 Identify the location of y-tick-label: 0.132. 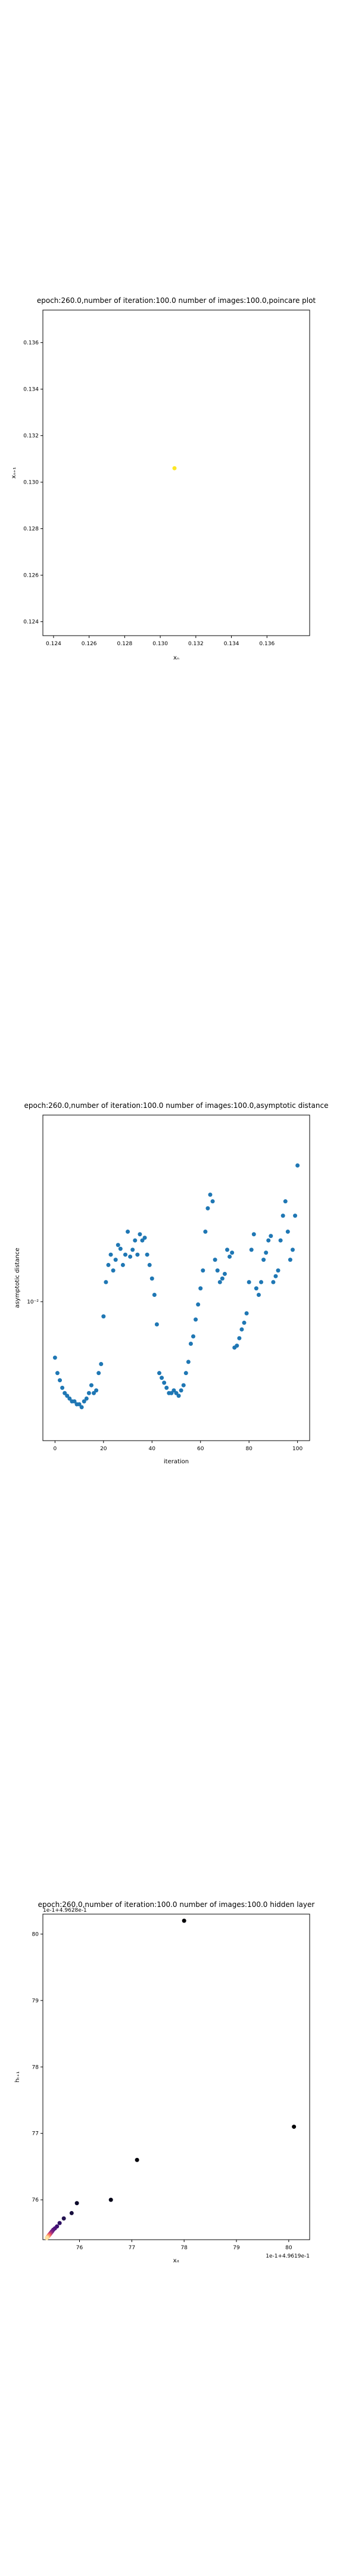
(31, 436).